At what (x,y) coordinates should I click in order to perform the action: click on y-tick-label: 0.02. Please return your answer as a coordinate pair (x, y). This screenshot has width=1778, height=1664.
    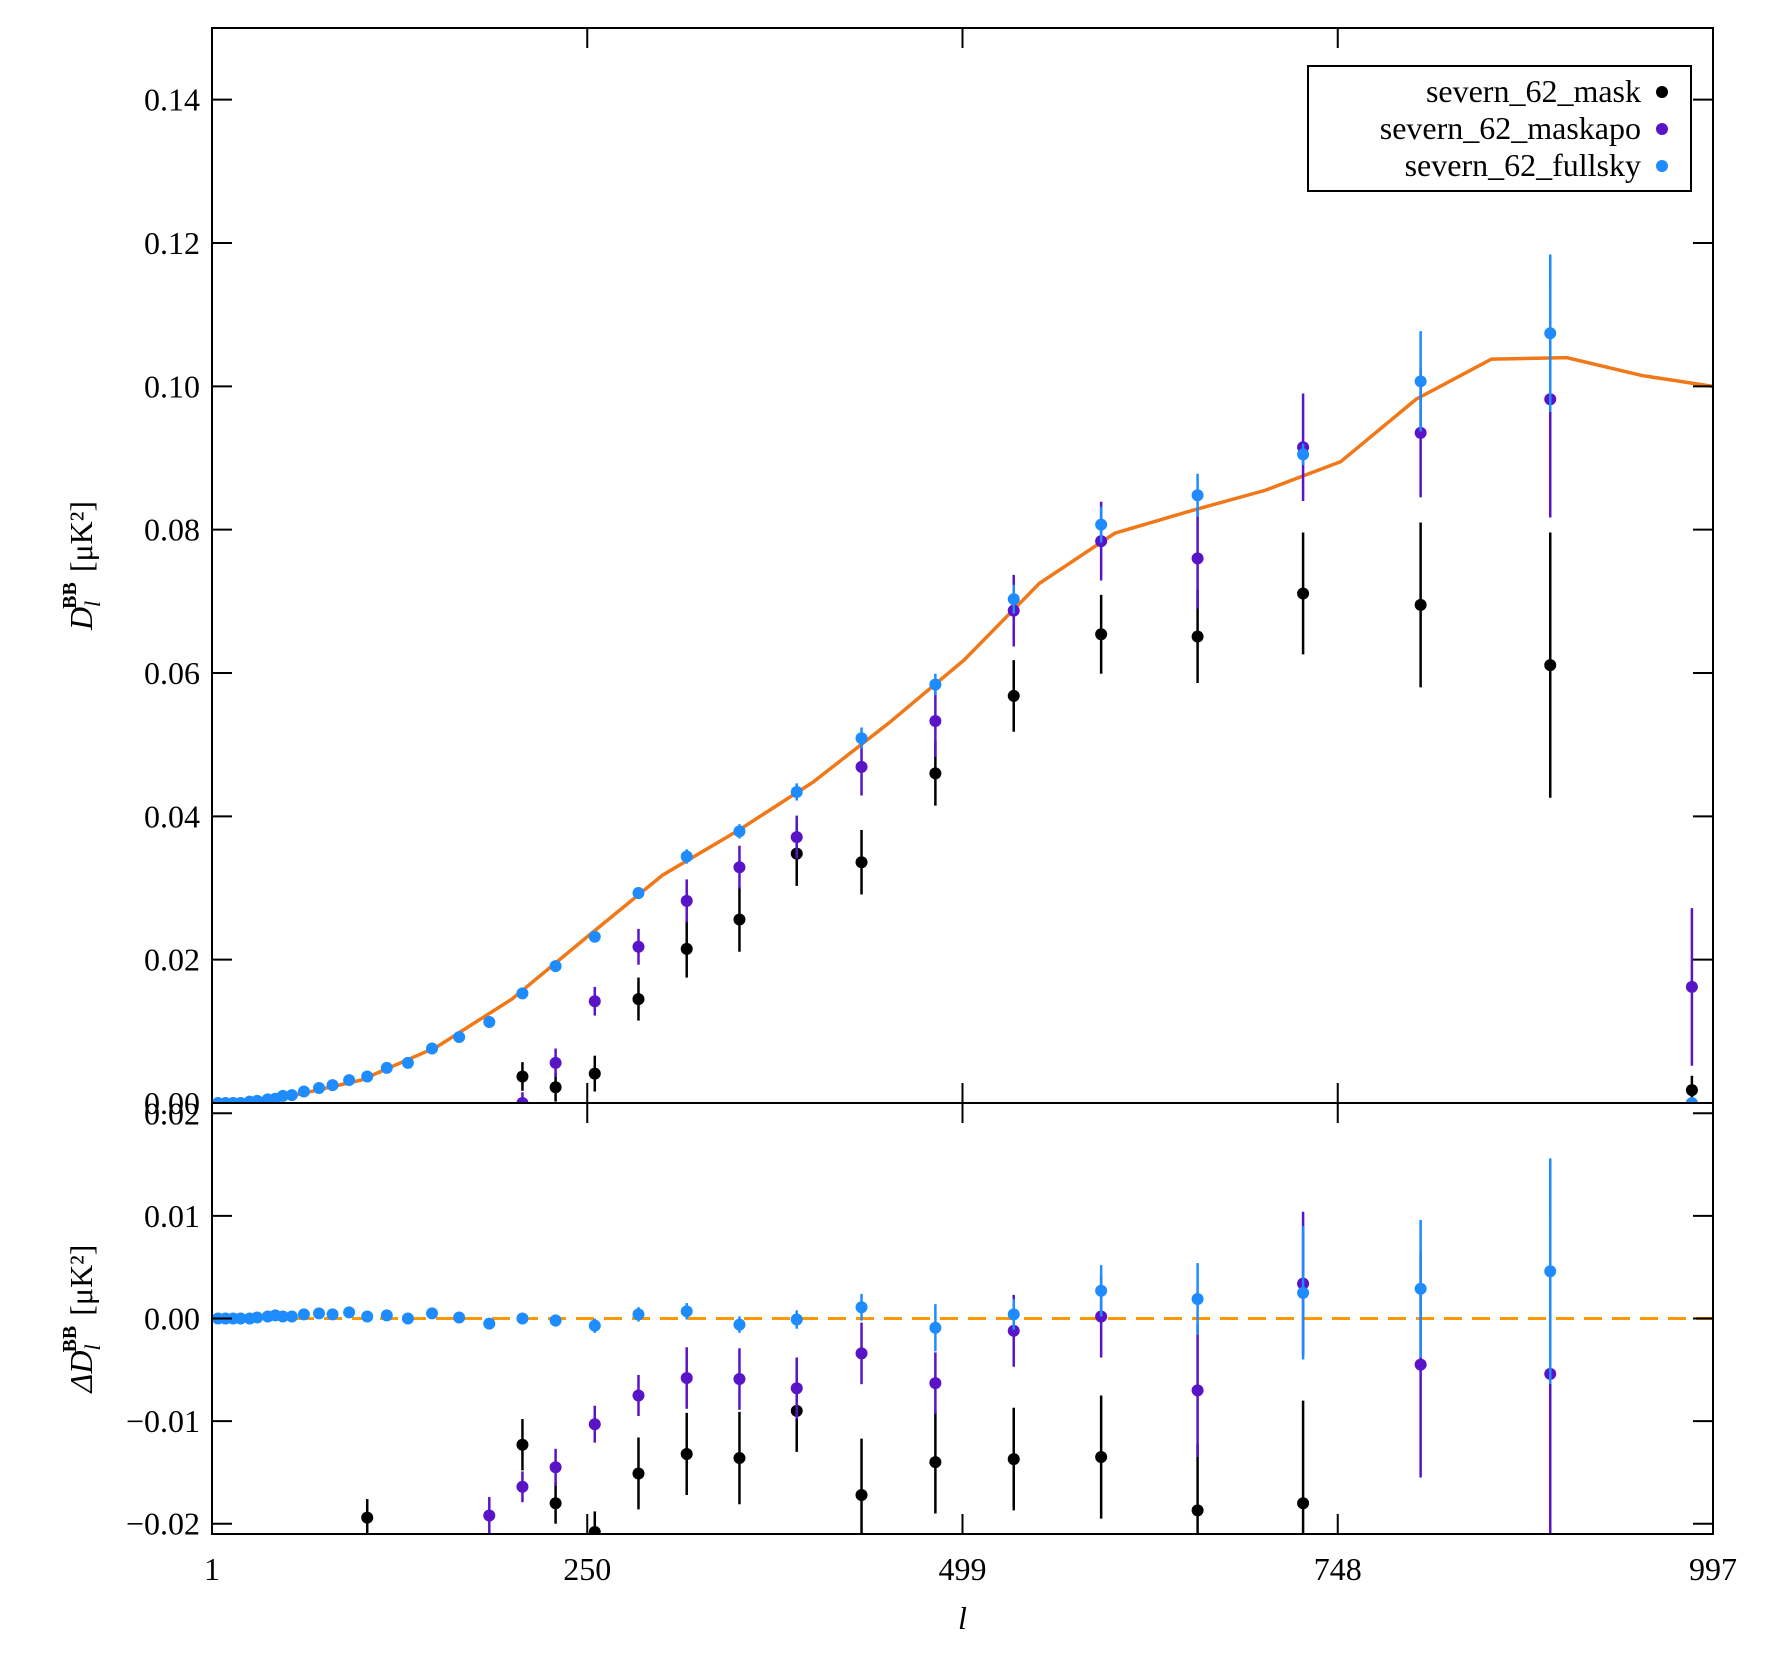
    Looking at the image, I should click on (172, 960).